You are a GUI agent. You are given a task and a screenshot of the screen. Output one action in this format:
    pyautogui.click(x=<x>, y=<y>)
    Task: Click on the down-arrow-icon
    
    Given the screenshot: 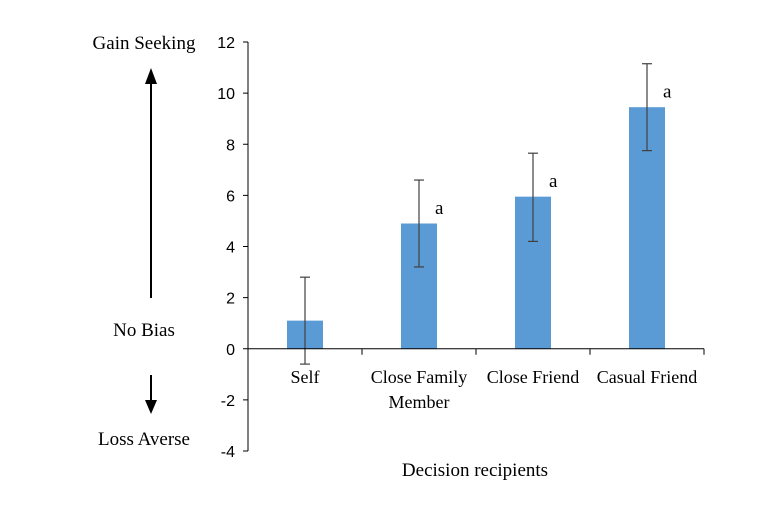 What is the action you would take?
    pyautogui.click(x=151, y=407)
    